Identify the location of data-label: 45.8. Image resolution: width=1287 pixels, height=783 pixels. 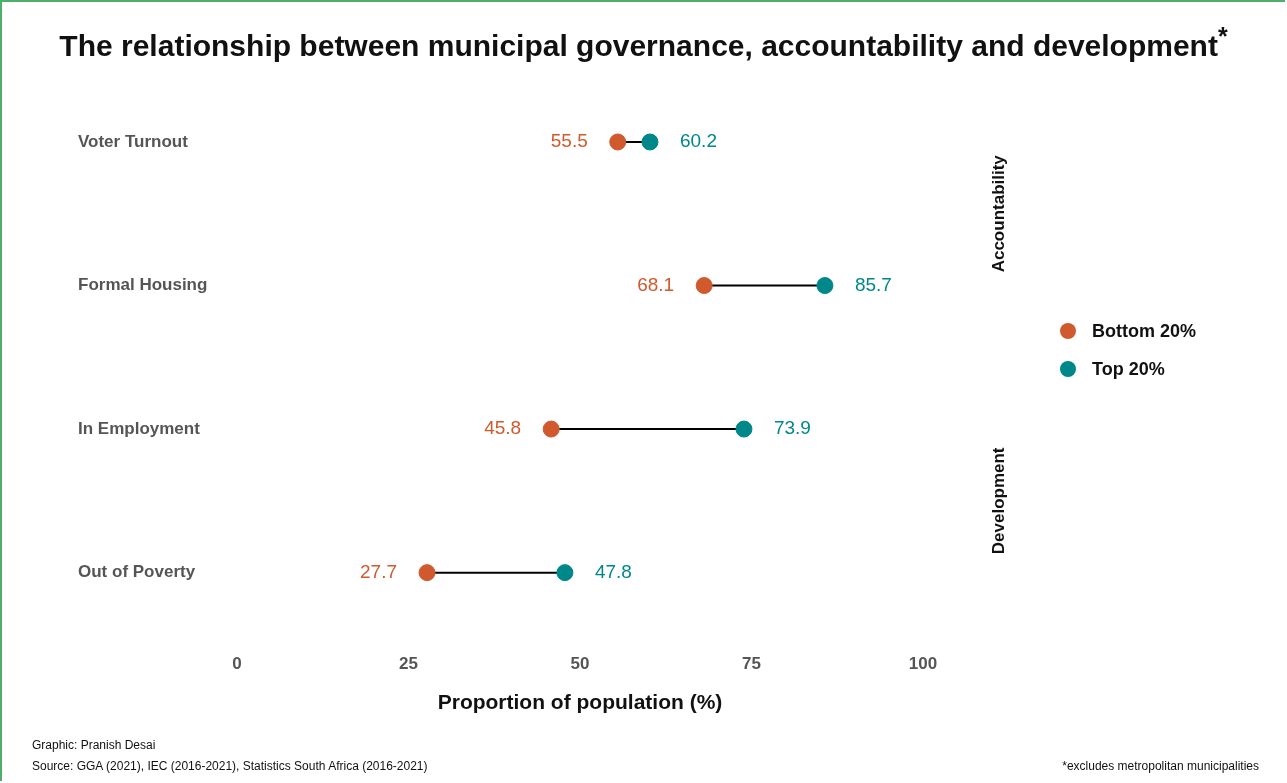
(503, 428).